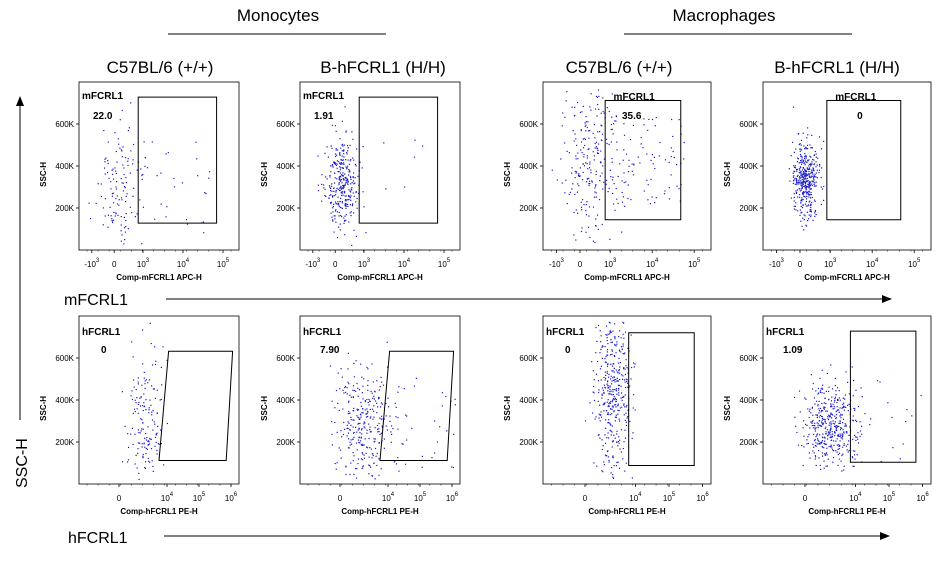  What do you see at coordinates (159, 166) in the screenshot?
I see `plot-frame` at bounding box center [159, 166].